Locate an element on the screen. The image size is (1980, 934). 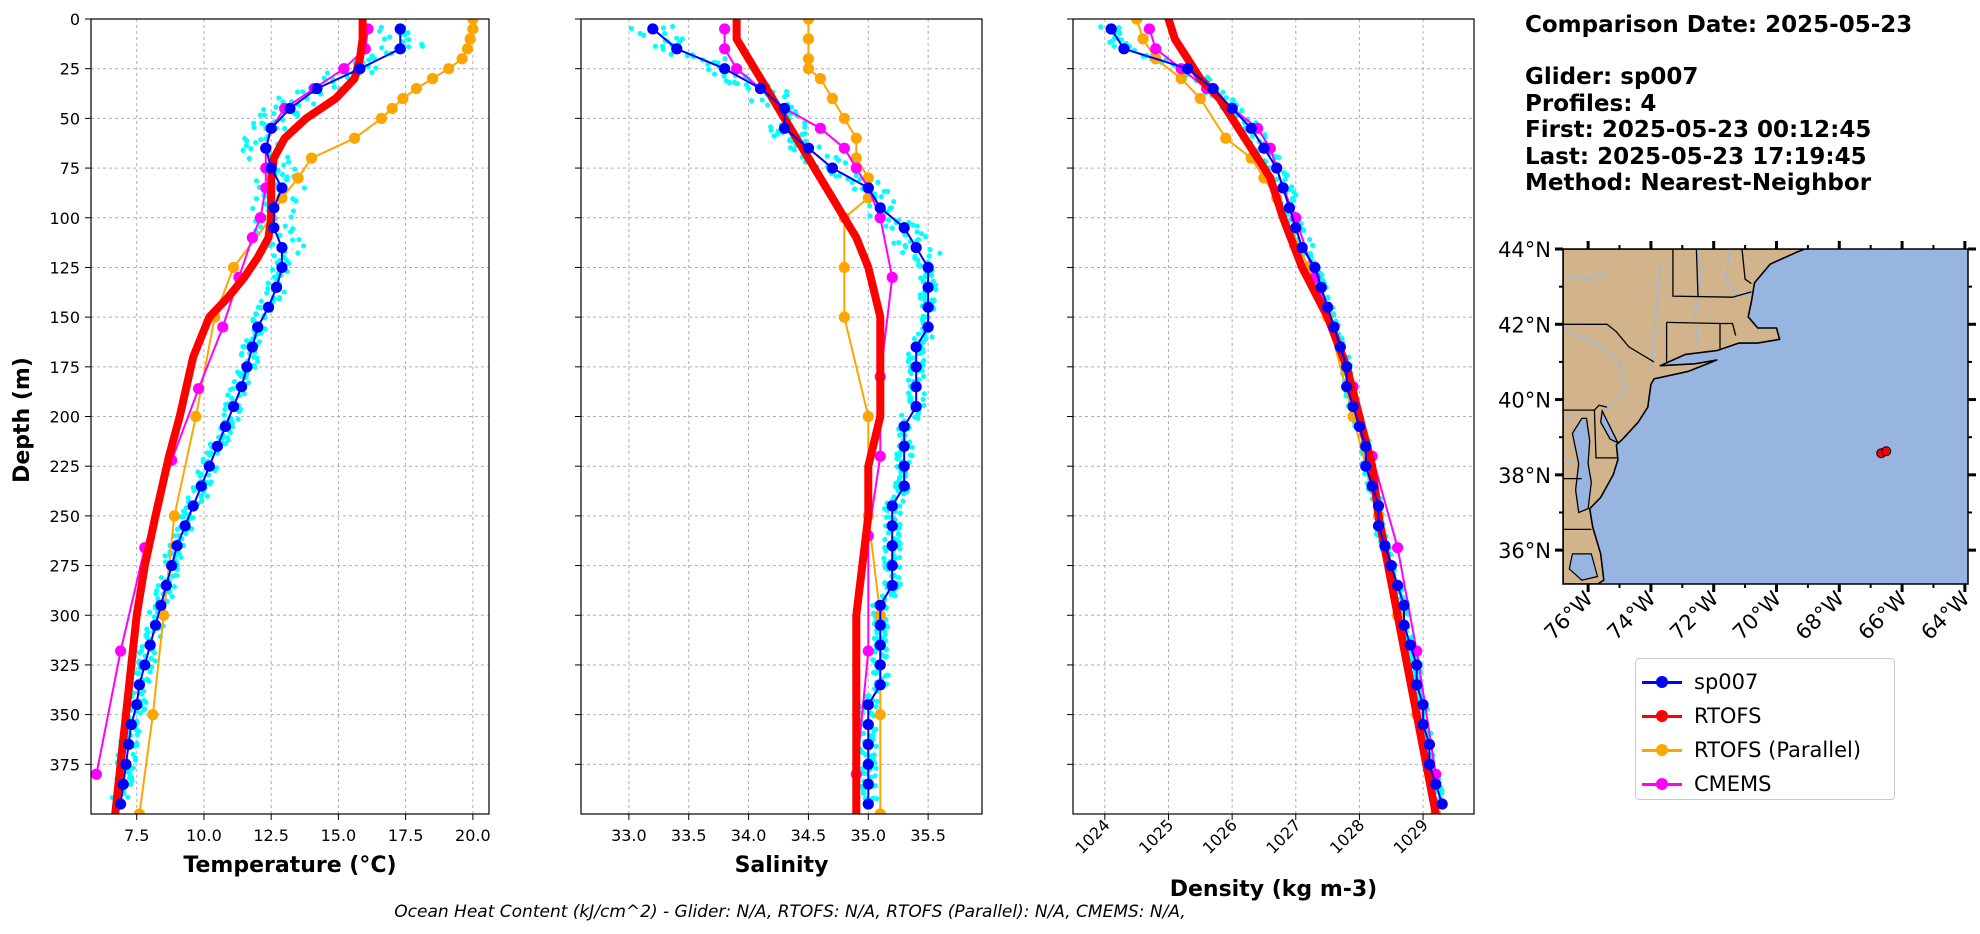
legend: sp007 RTOFS RTOFS (Parallel) CMEMS is located at coordinates (1765, 729).